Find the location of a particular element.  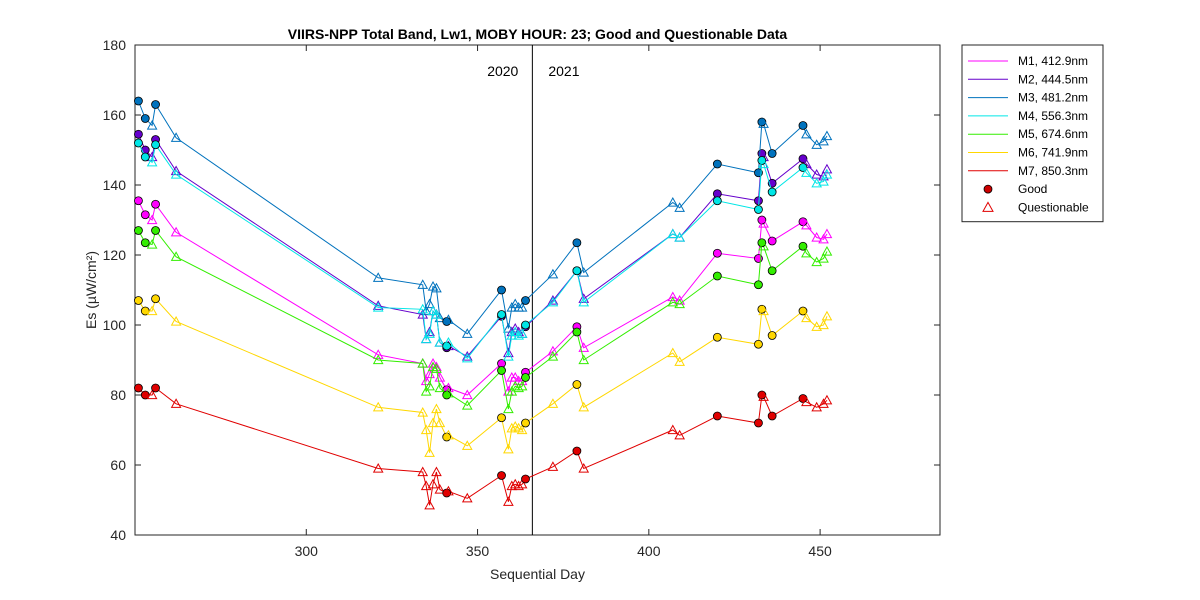

y-tick-label: 120 is located at coordinates (115, 255).